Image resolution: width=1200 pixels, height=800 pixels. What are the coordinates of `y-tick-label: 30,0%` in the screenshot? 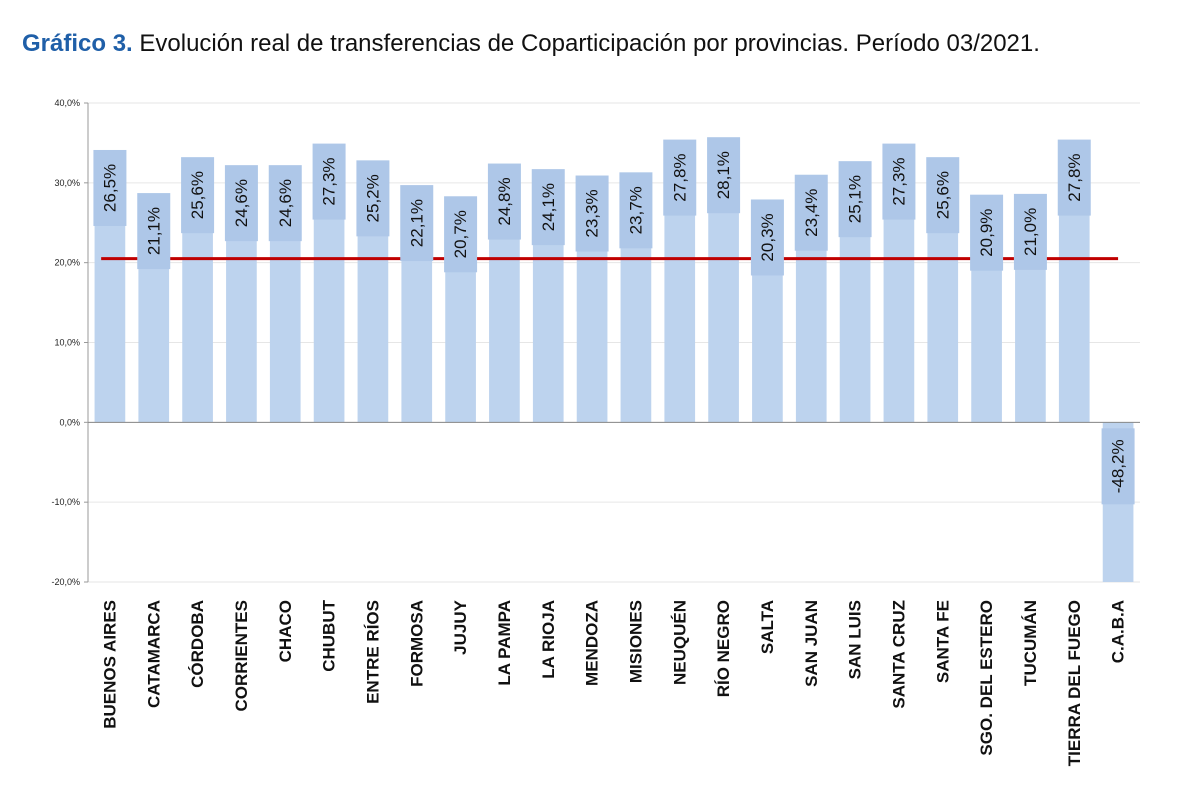 It's located at (67, 183).